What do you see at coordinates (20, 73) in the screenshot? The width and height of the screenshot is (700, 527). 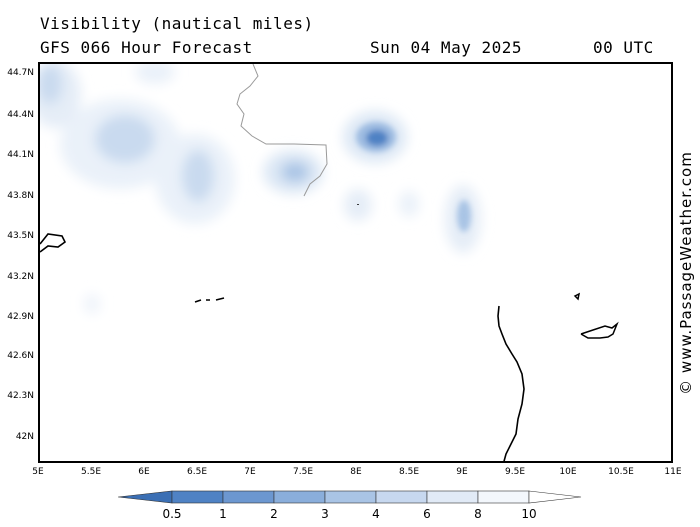 I see `lat-label: 44.7N` at bounding box center [20, 73].